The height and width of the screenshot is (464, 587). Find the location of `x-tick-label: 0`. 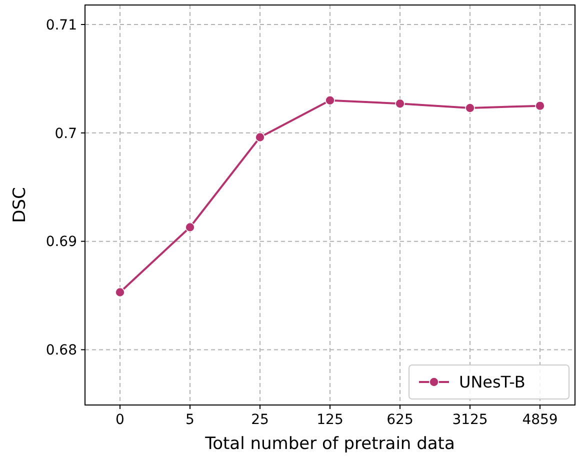

x-tick-label: 0 is located at coordinates (120, 420).